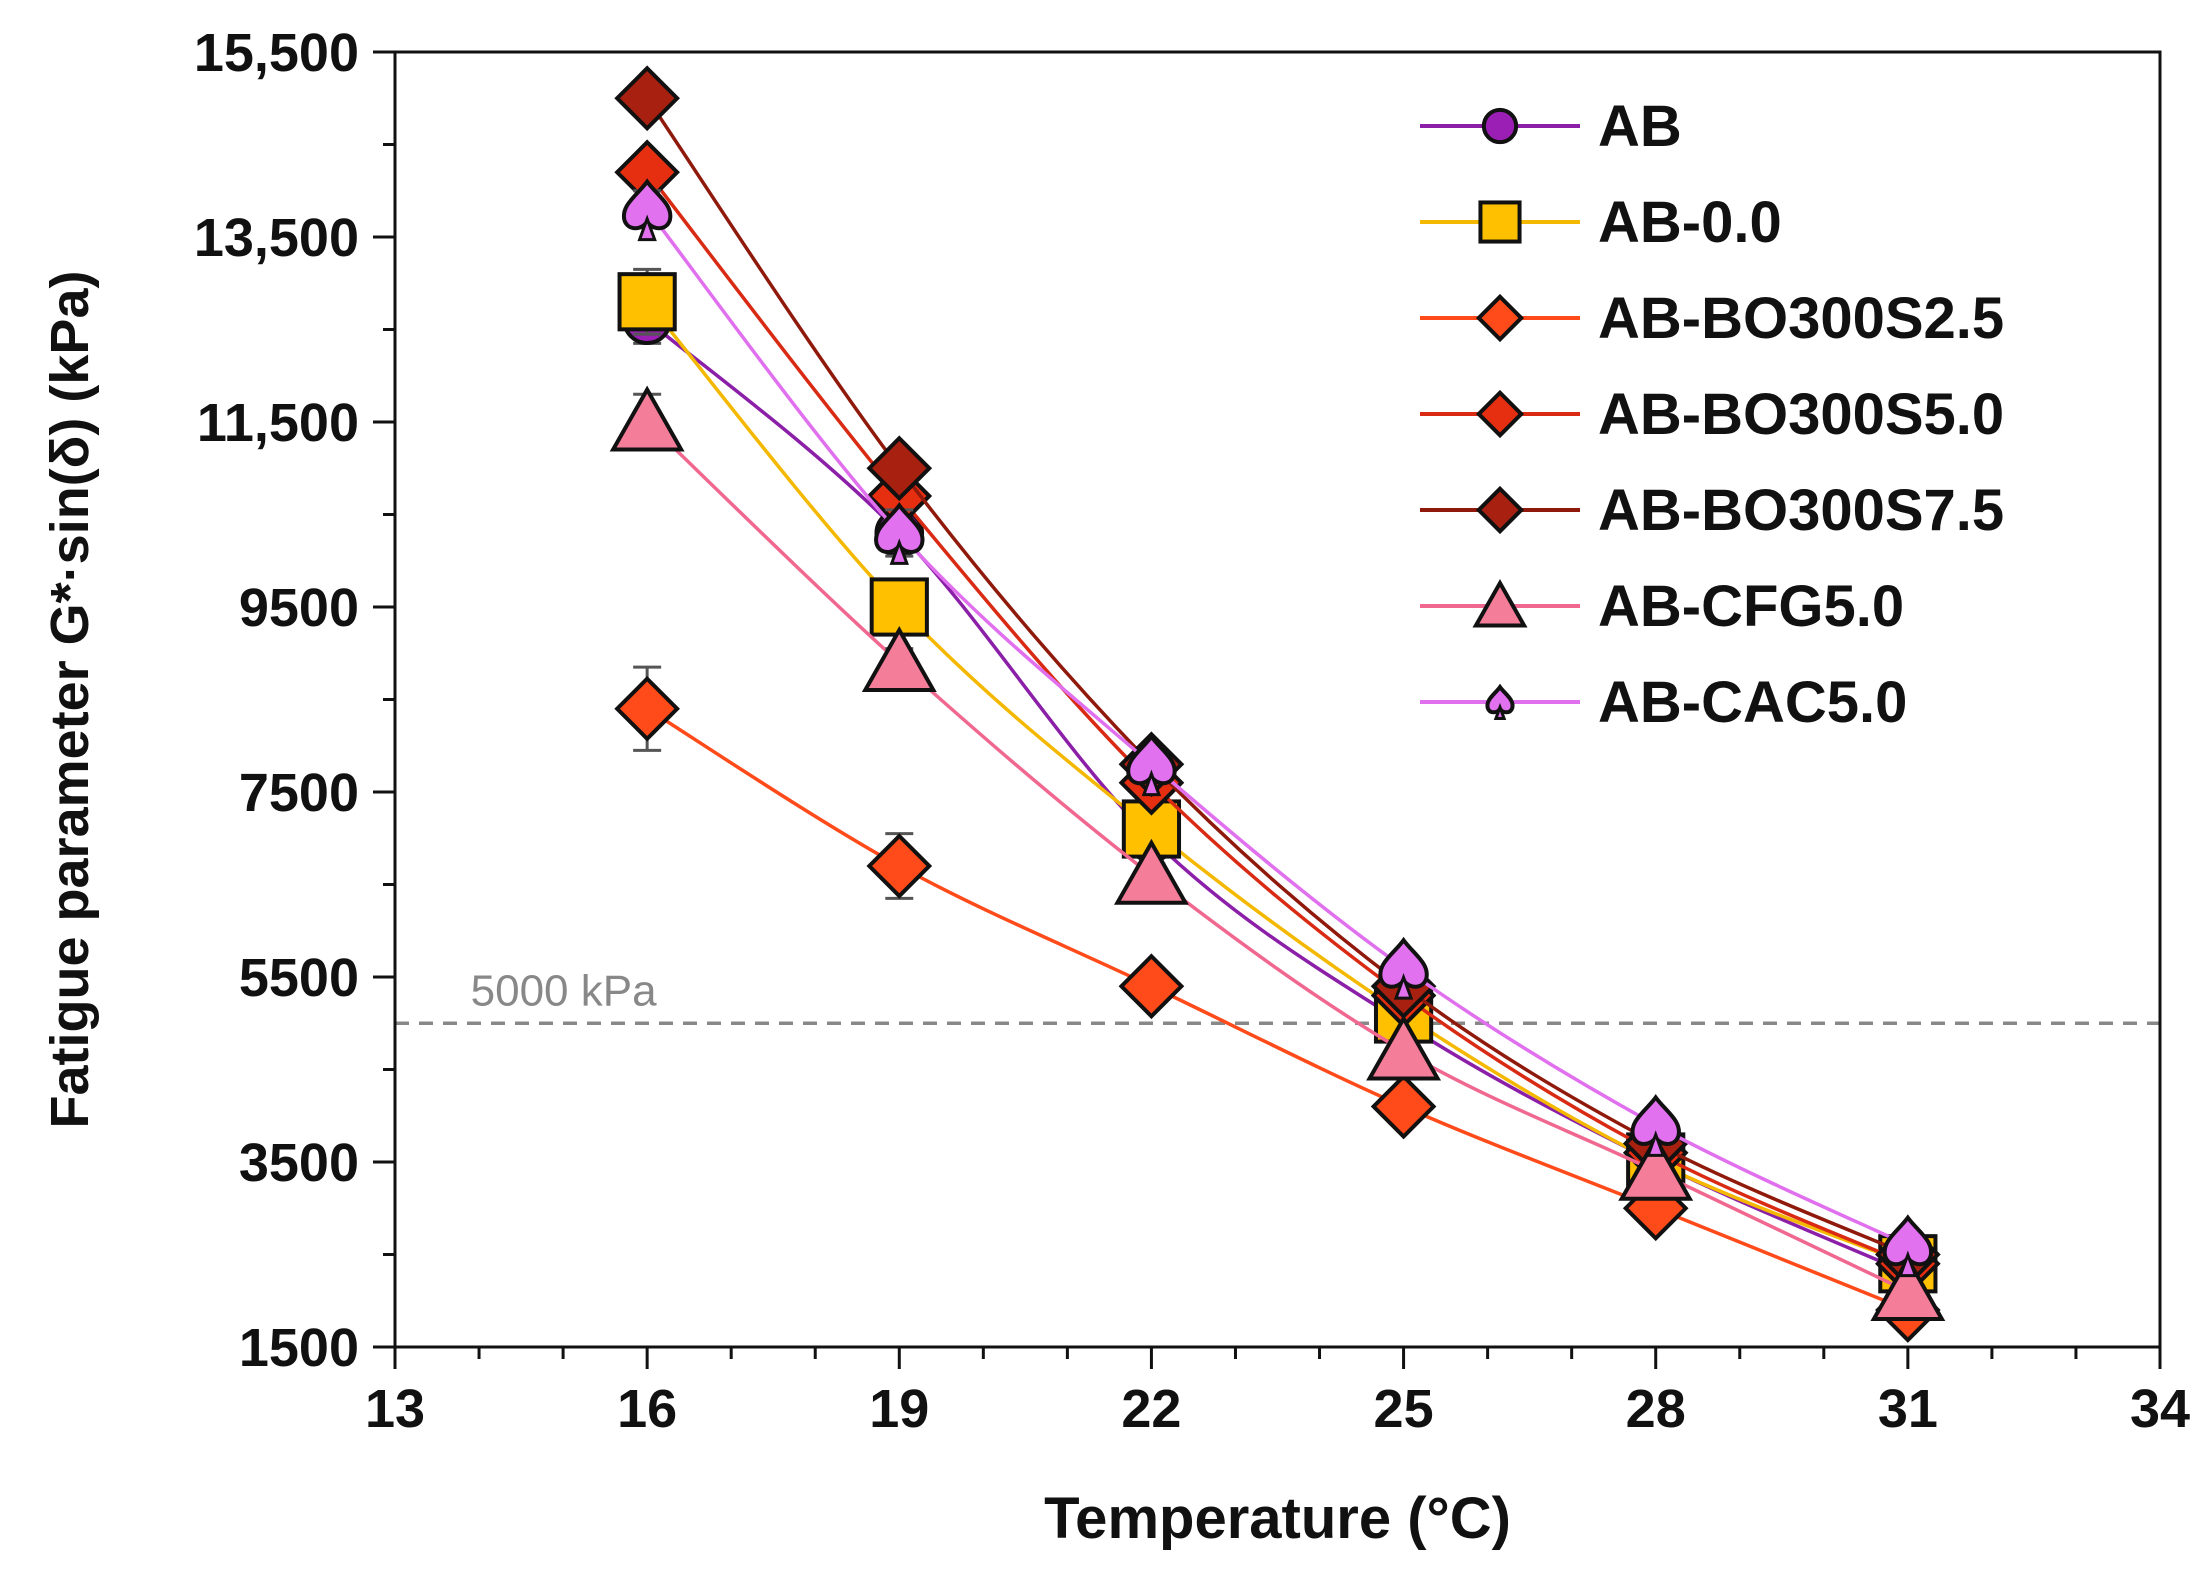 This screenshot has height=1571, width=2210. Describe the element at coordinates (278, 423) in the screenshot. I see `y-tick-label: 11,500` at that location.